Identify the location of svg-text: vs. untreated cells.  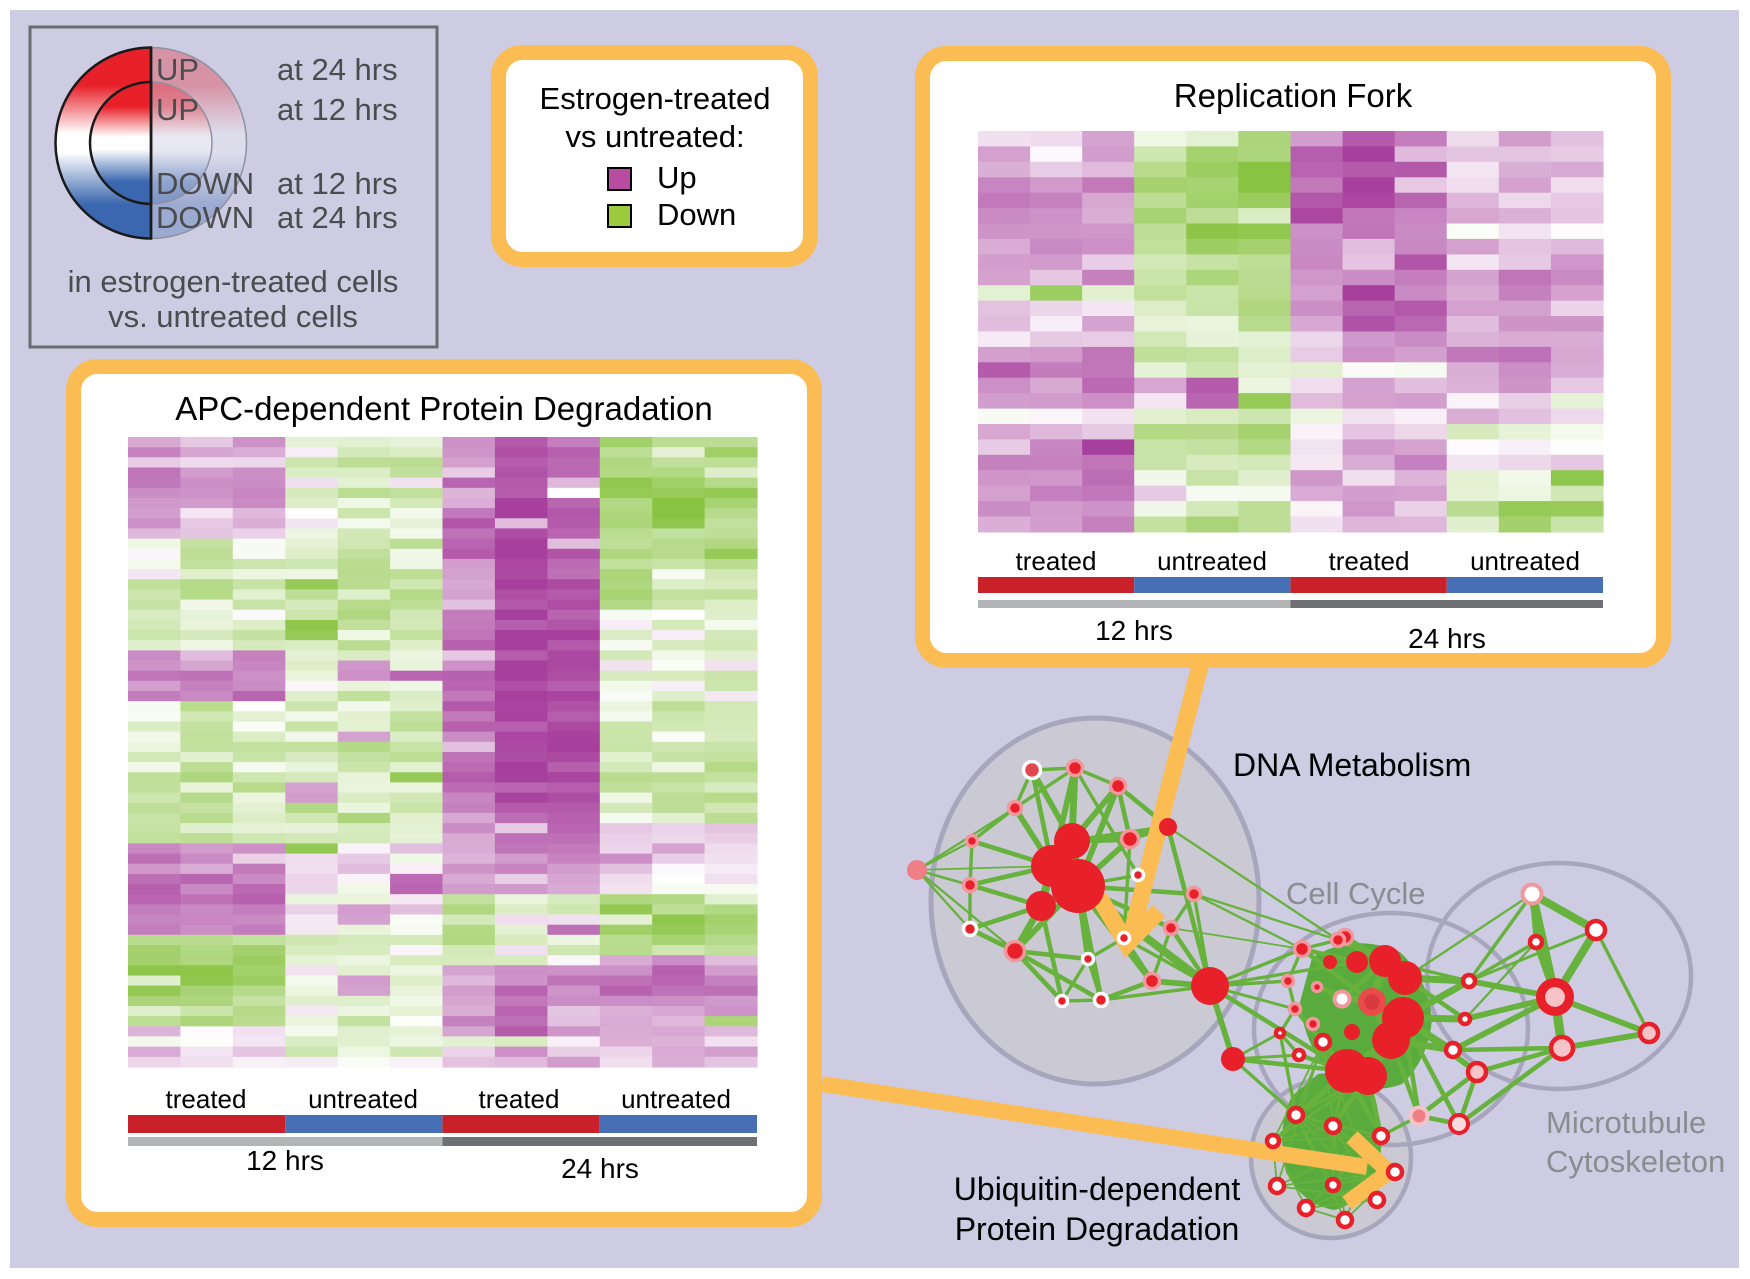
(233, 316).